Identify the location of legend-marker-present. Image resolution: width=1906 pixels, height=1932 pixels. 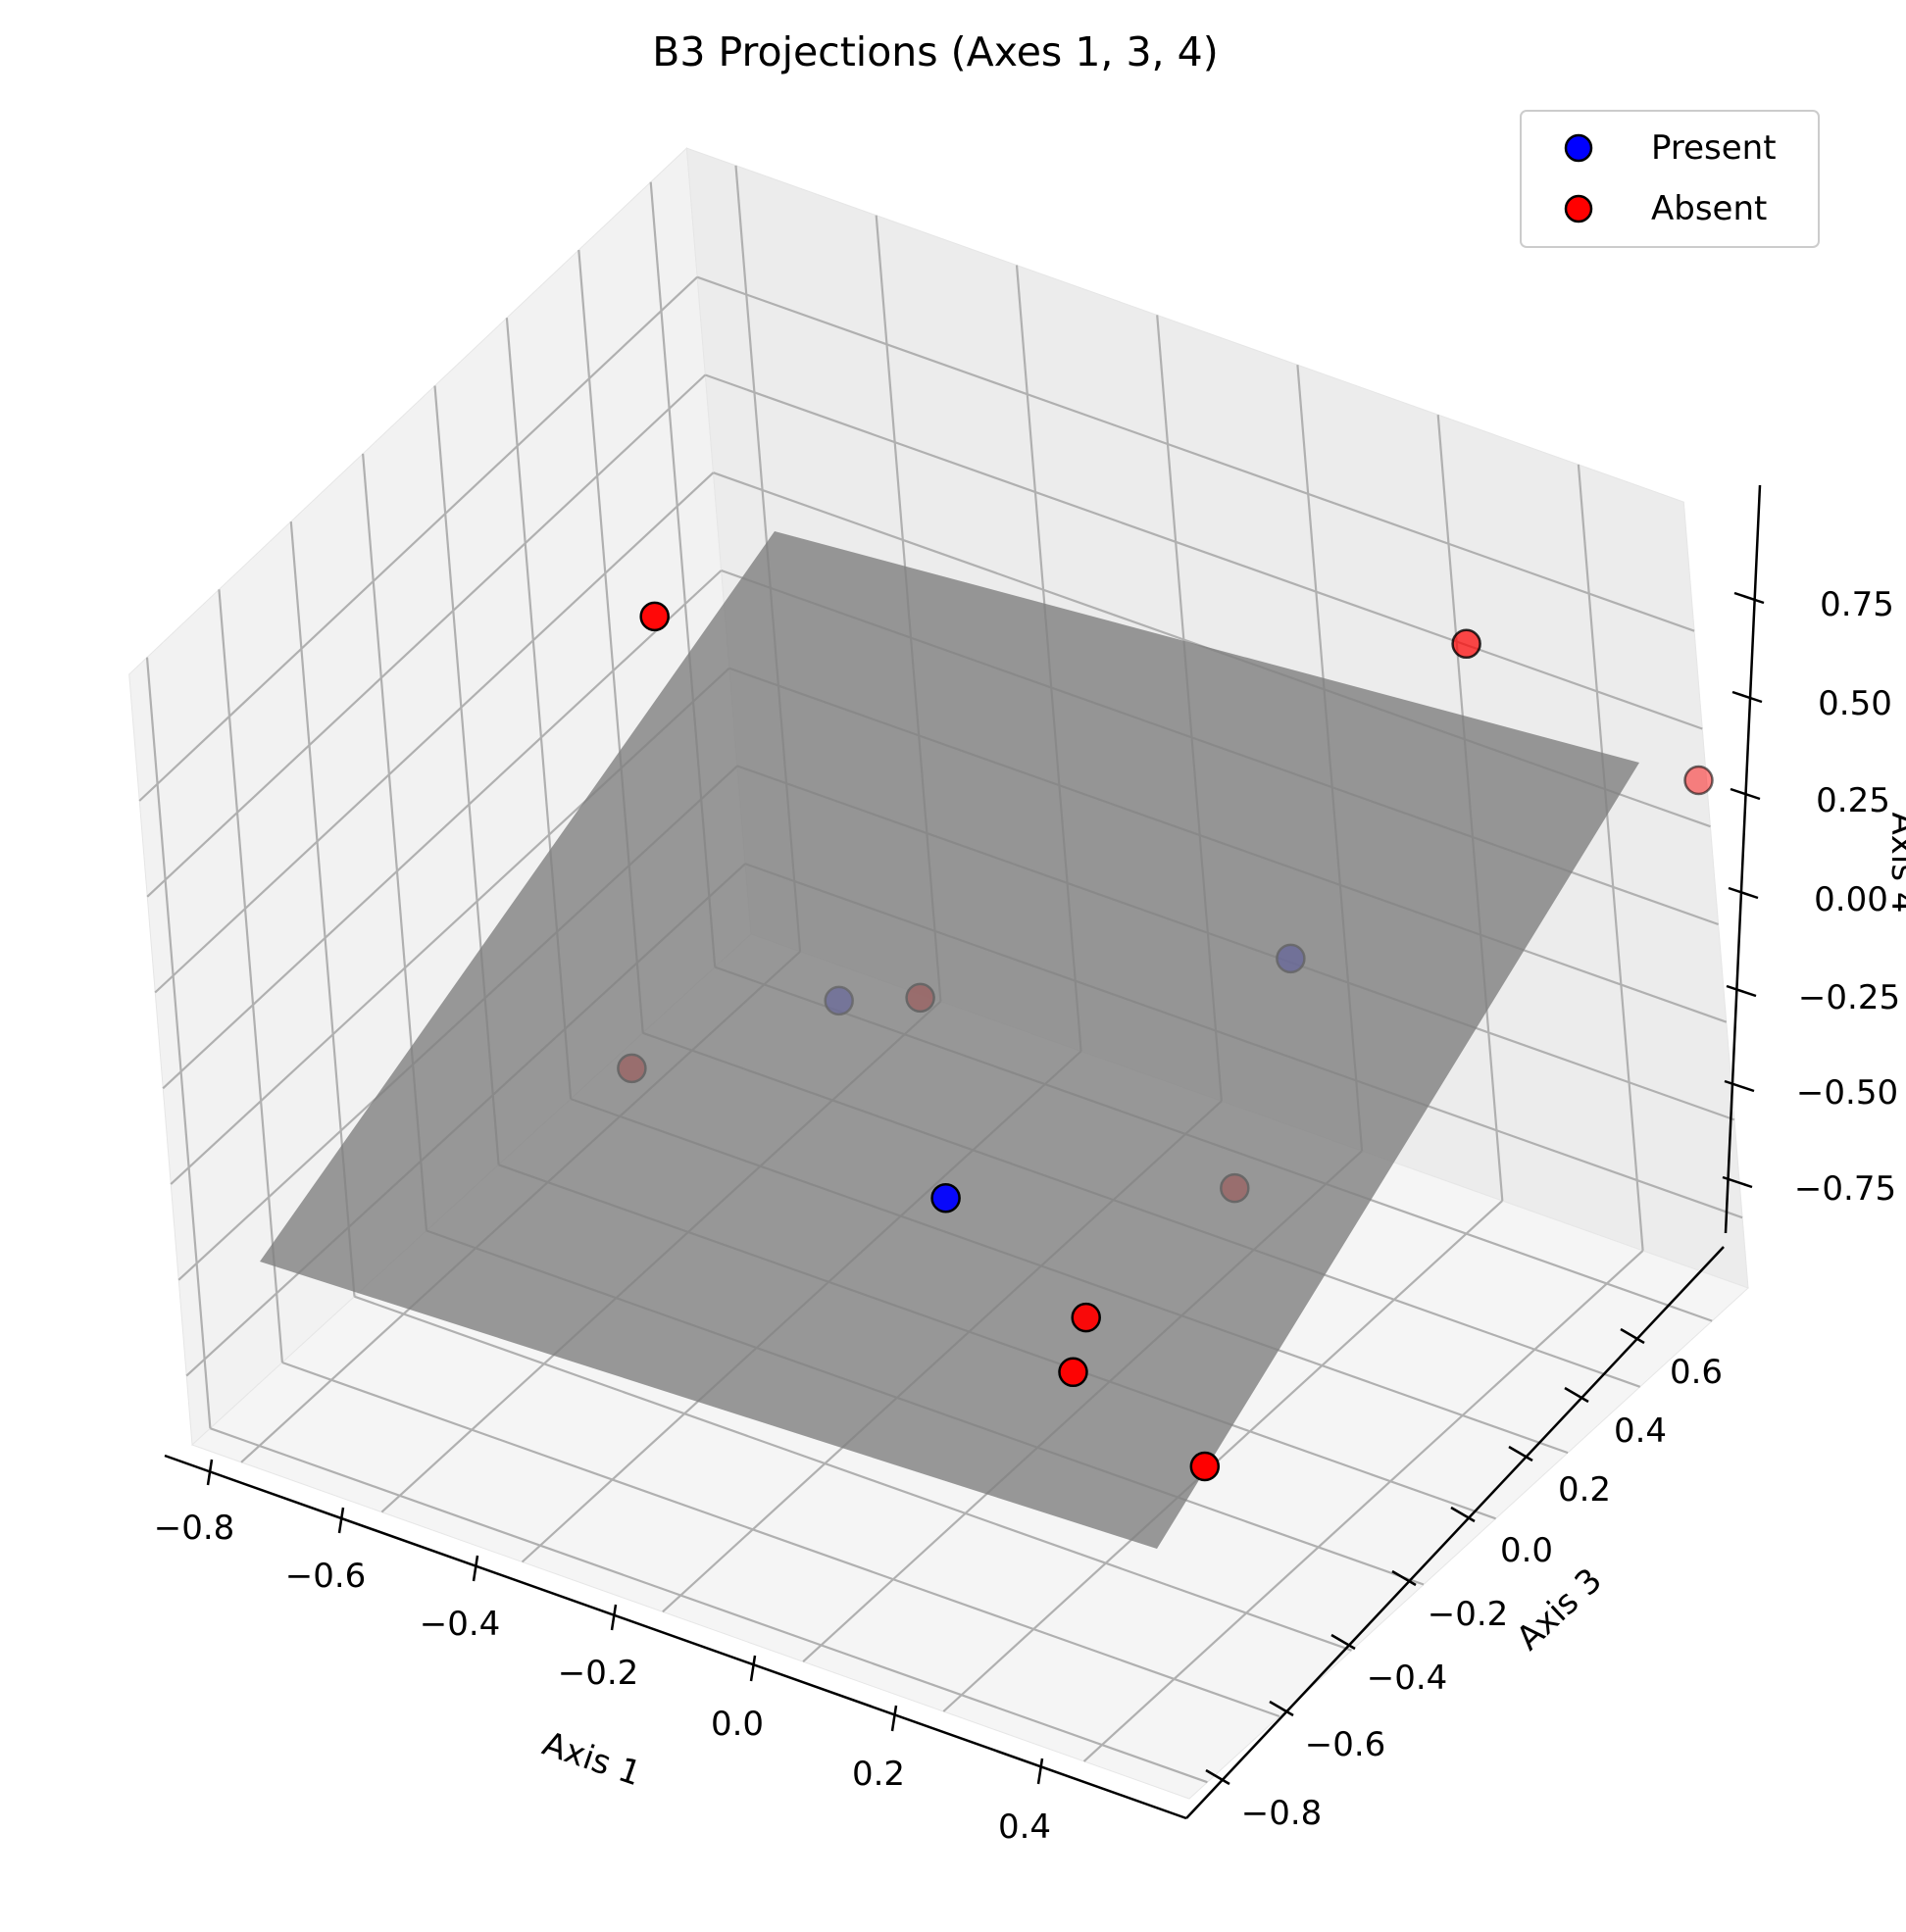
(1578, 148).